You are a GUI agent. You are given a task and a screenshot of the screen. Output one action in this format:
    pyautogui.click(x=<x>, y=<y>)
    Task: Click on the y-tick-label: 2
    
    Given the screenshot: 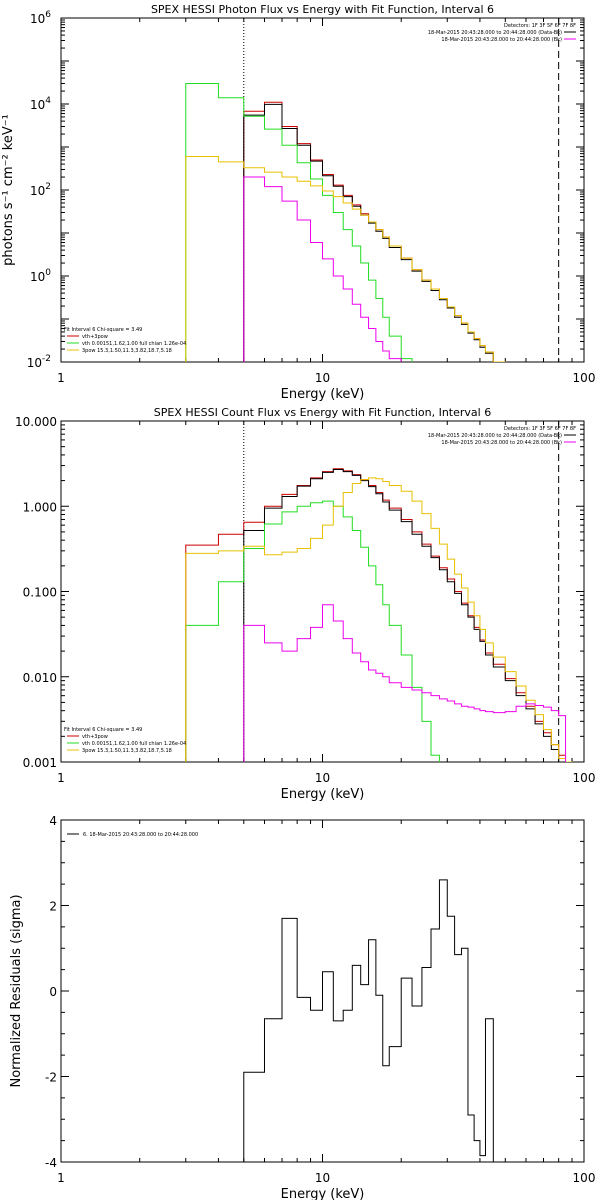 What is the action you would take?
    pyautogui.click(x=53, y=907)
    